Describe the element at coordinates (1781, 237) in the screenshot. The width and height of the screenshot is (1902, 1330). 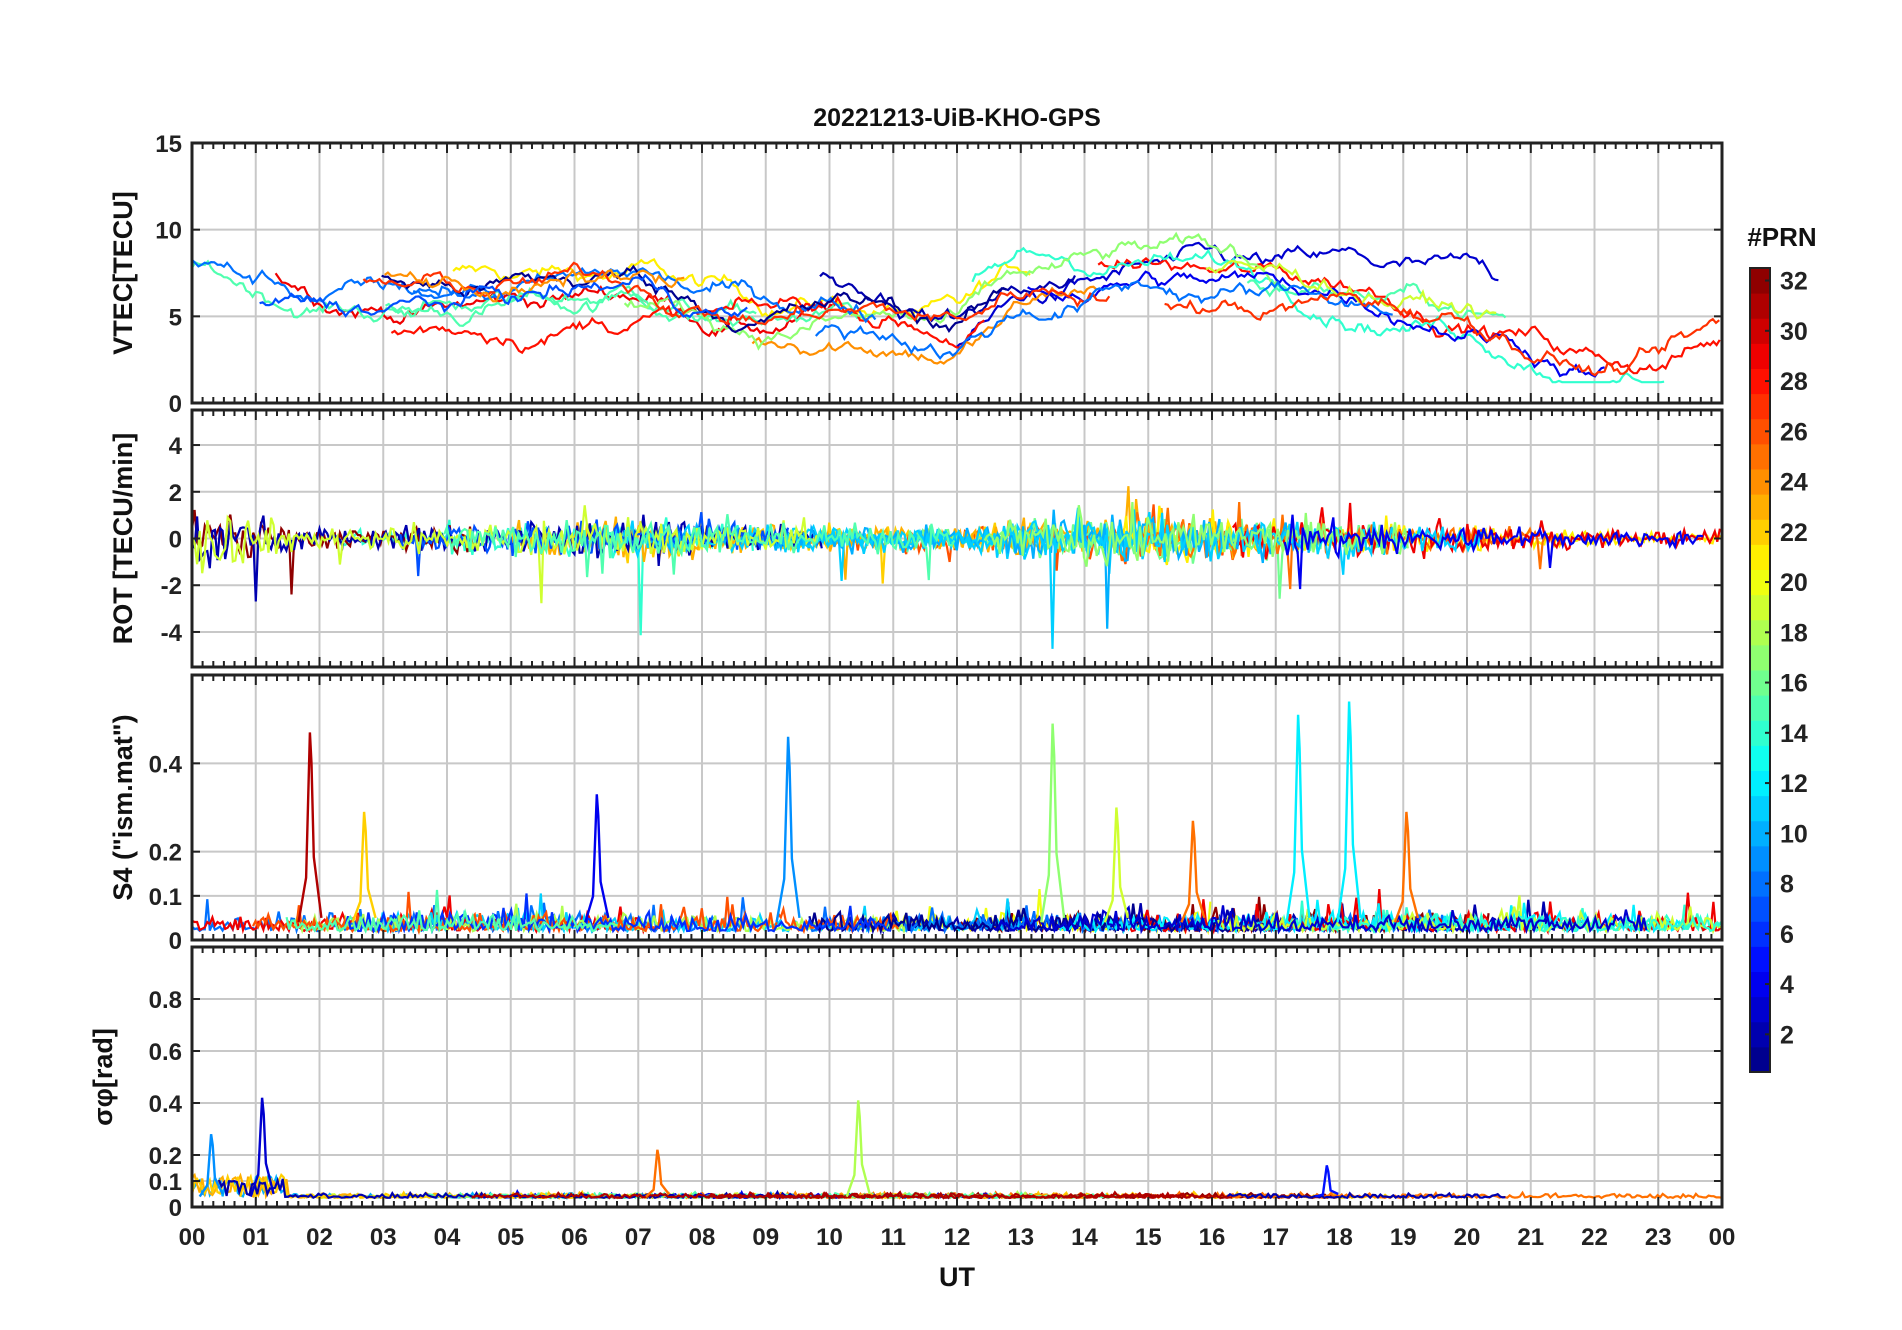
I see `colorbar-title: #PRN` at that location.